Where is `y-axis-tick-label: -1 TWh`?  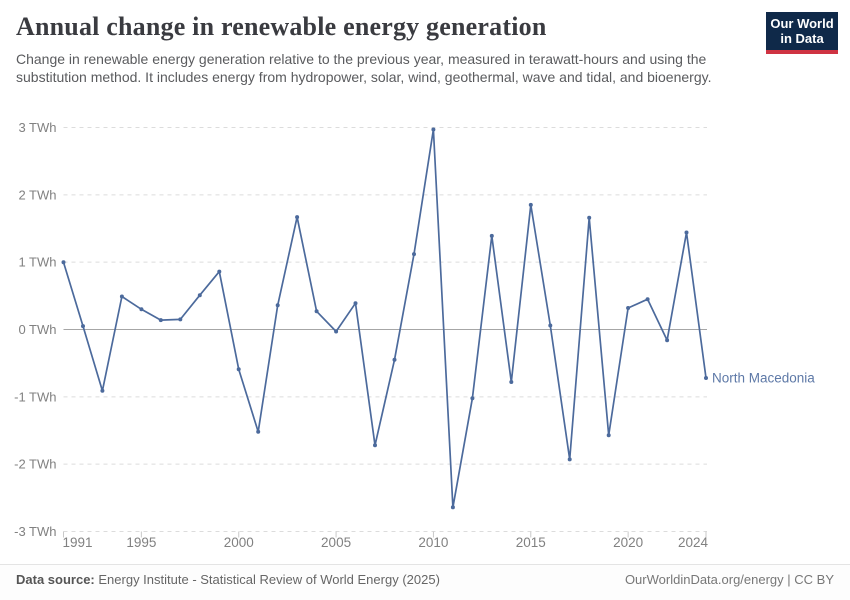 y-axis-tick-label: -1 TWh is located at coordinates (35, 396).